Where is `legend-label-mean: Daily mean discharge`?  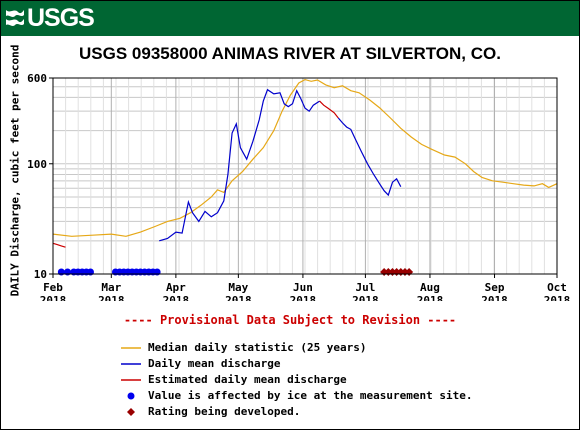
legend-label-mean: Daily mean discharge is located at coordinates (214, 363).